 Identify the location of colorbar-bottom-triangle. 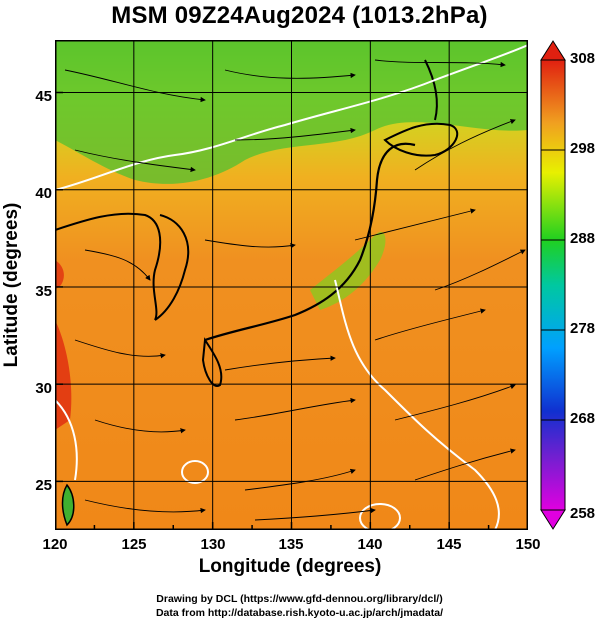
(553, 519).